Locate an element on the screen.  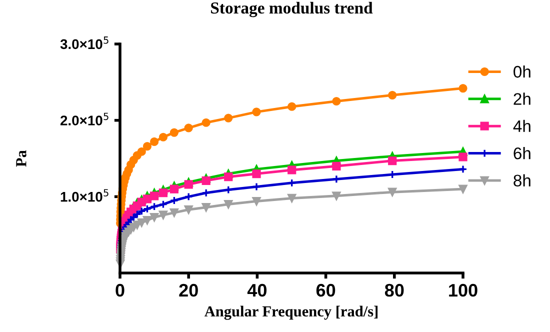
legend-label: 0h is located at coordinates (522, 71).